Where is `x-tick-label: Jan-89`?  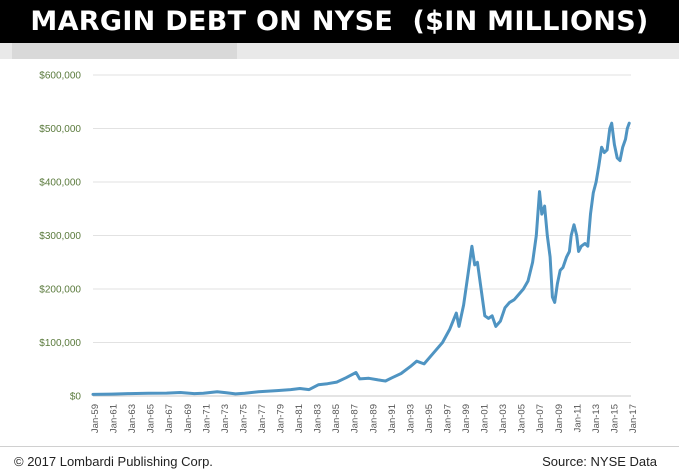
x-tick-label: Jan-89 is located at coordinates (373, 418).